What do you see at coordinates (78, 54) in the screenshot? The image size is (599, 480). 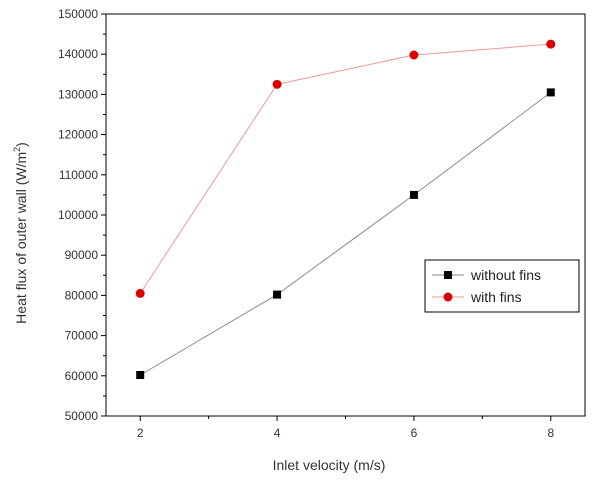 I see `y-tick-label: 140000` at bounding box center [78, 54].